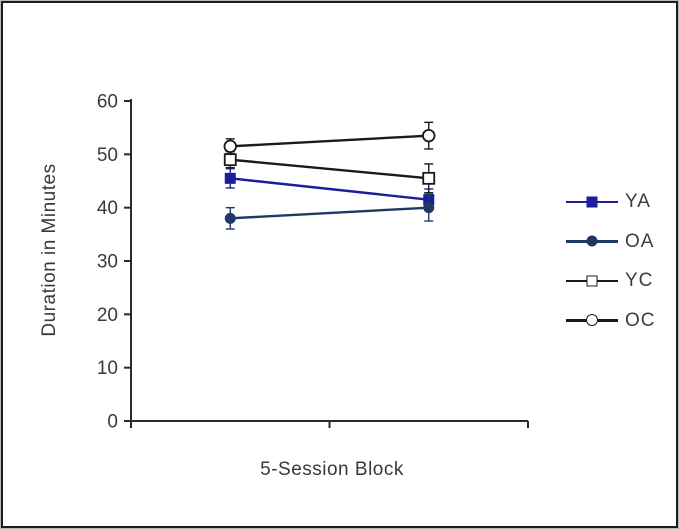 The width and height of the screenshot is (679, 529). I want to click on y-tick-label: 40, so click(107, 208).